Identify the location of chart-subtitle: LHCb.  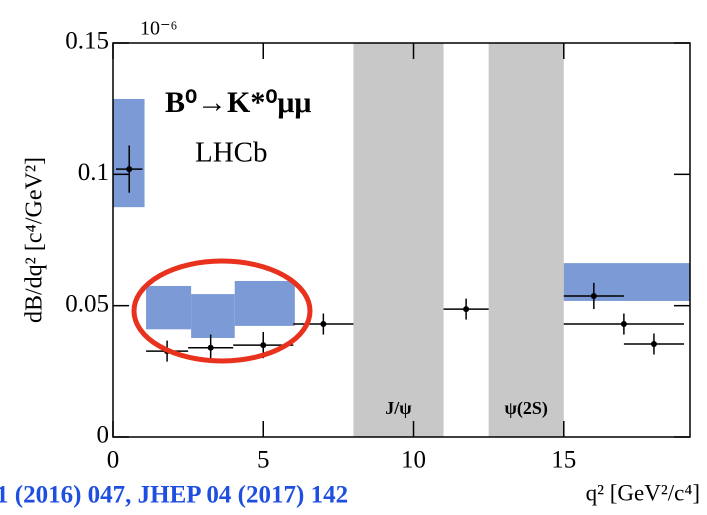
(231, 153).